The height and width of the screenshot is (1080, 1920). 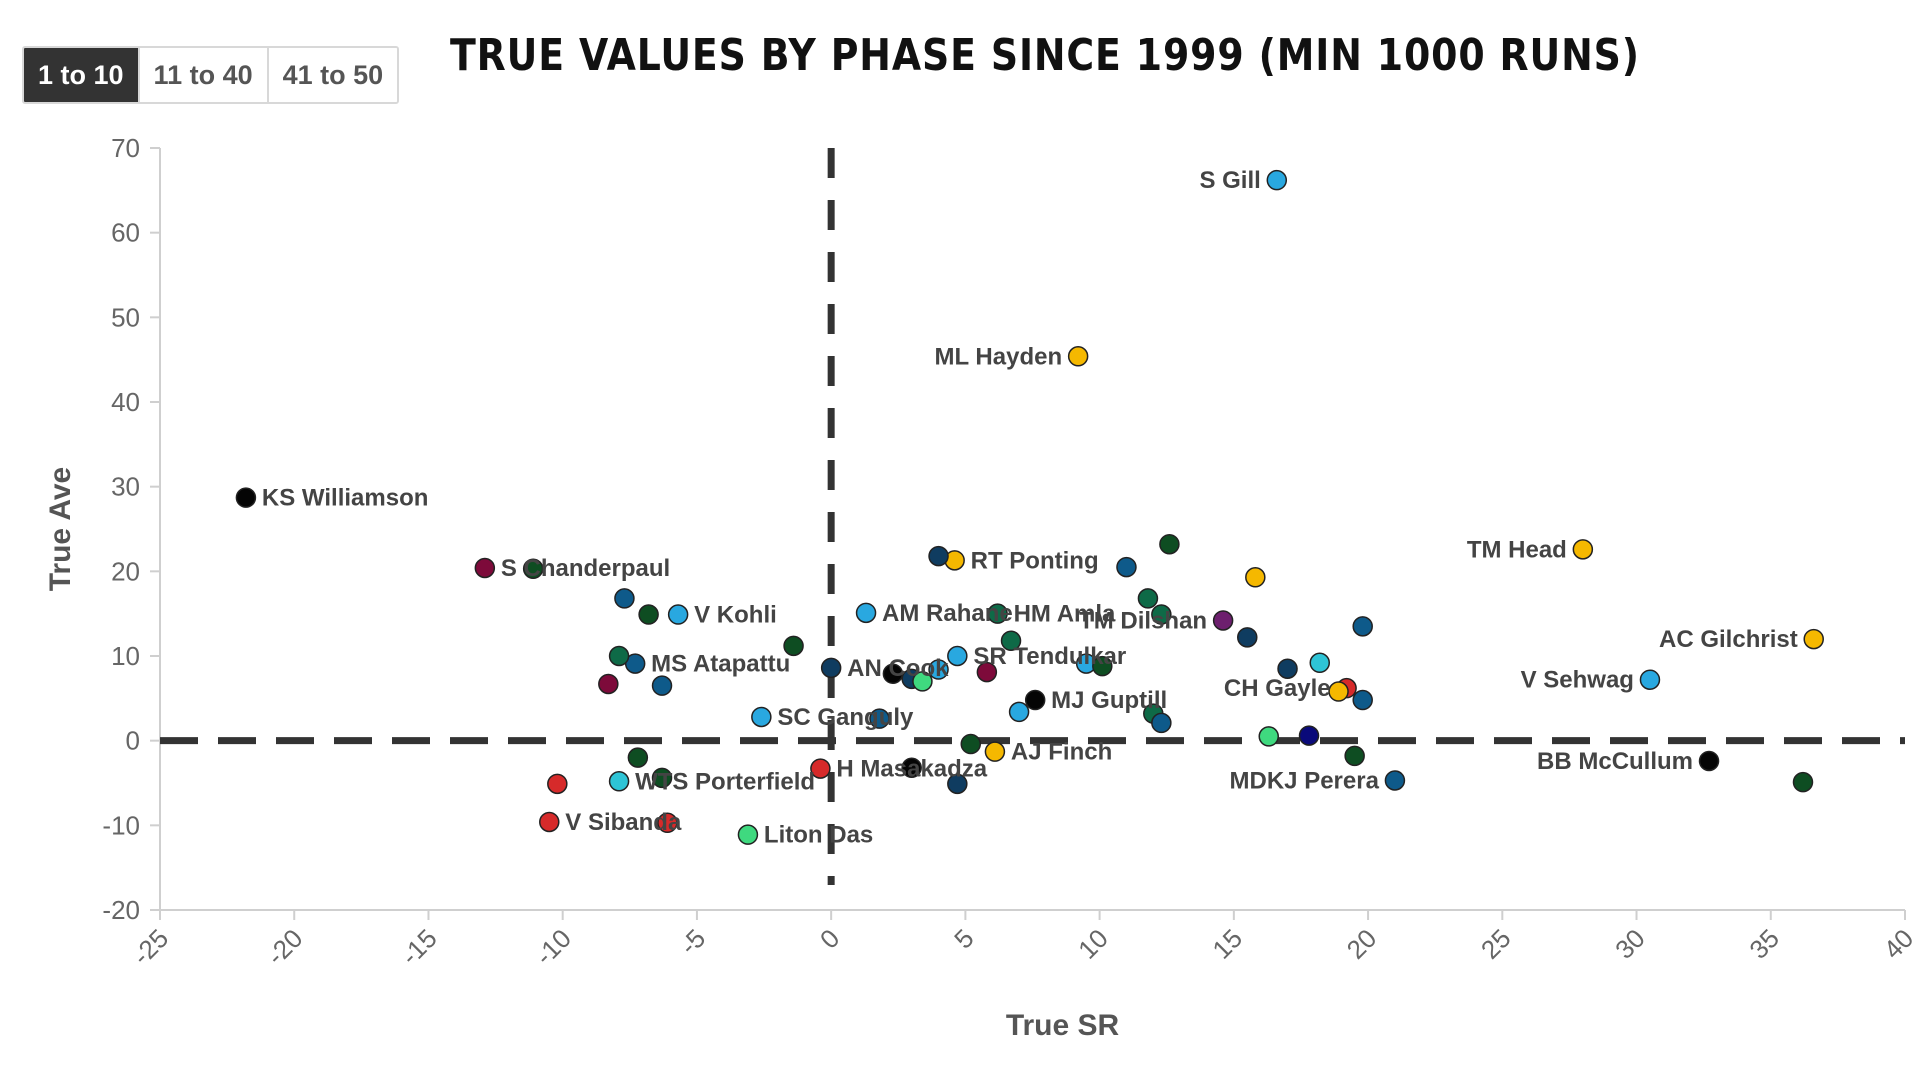 What do you see at coordinates (585, 568) in the screenshot?
I see `point-label: S Chanderpaul` at bounding box center [585, 568].